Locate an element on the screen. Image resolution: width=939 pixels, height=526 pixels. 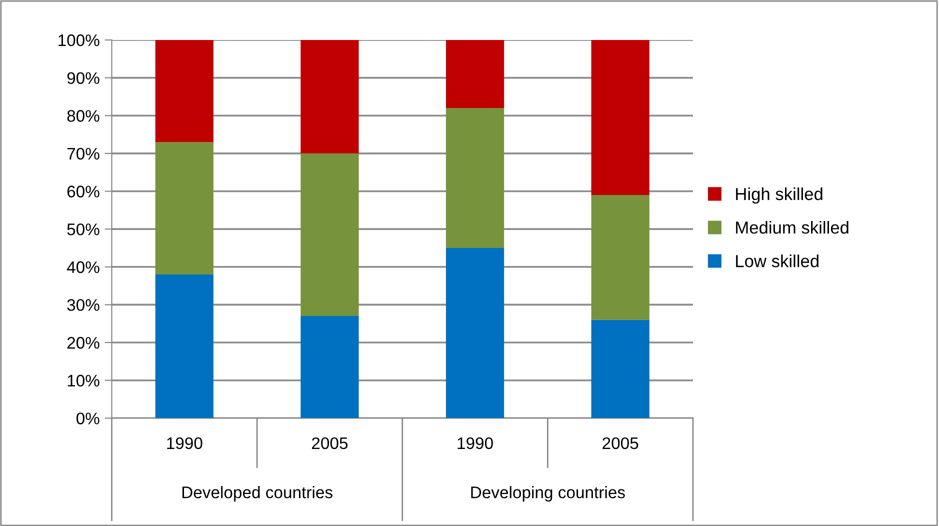
y-tick-label: 60% is located at coordinates (83, 192).